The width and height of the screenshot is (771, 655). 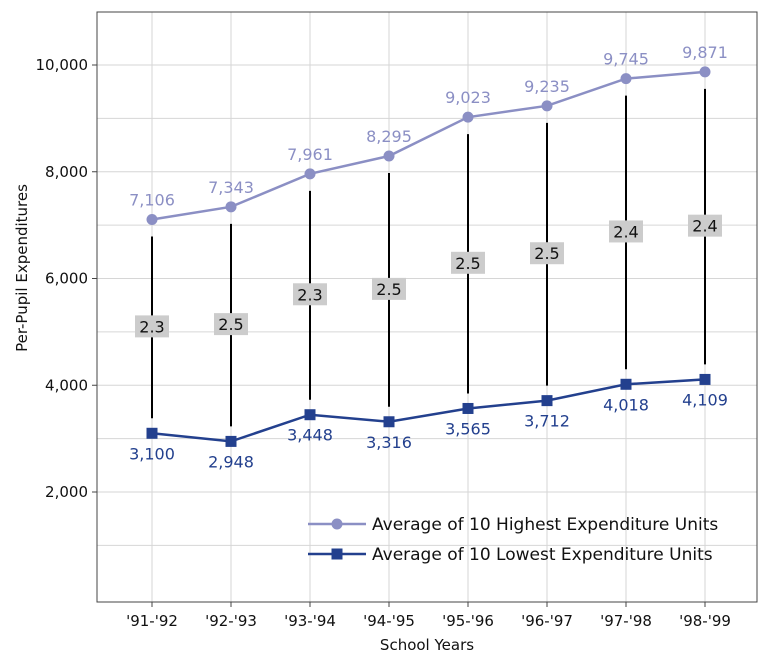 I want to click on data-label-low: 3,448, so click(x=310, y=435).